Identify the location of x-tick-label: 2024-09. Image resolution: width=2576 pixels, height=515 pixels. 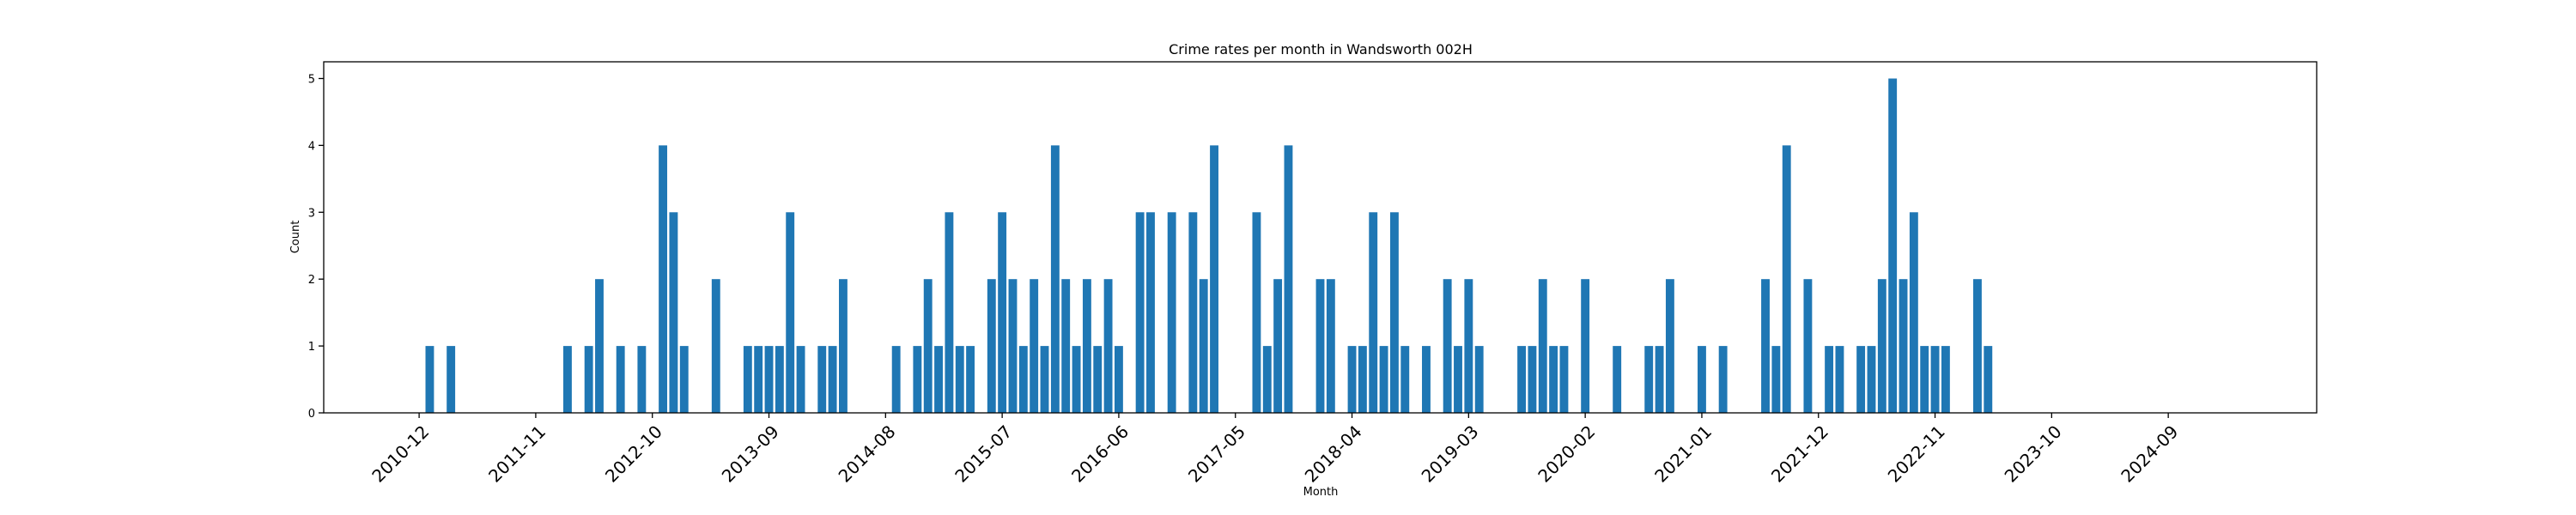
(2149, 454).